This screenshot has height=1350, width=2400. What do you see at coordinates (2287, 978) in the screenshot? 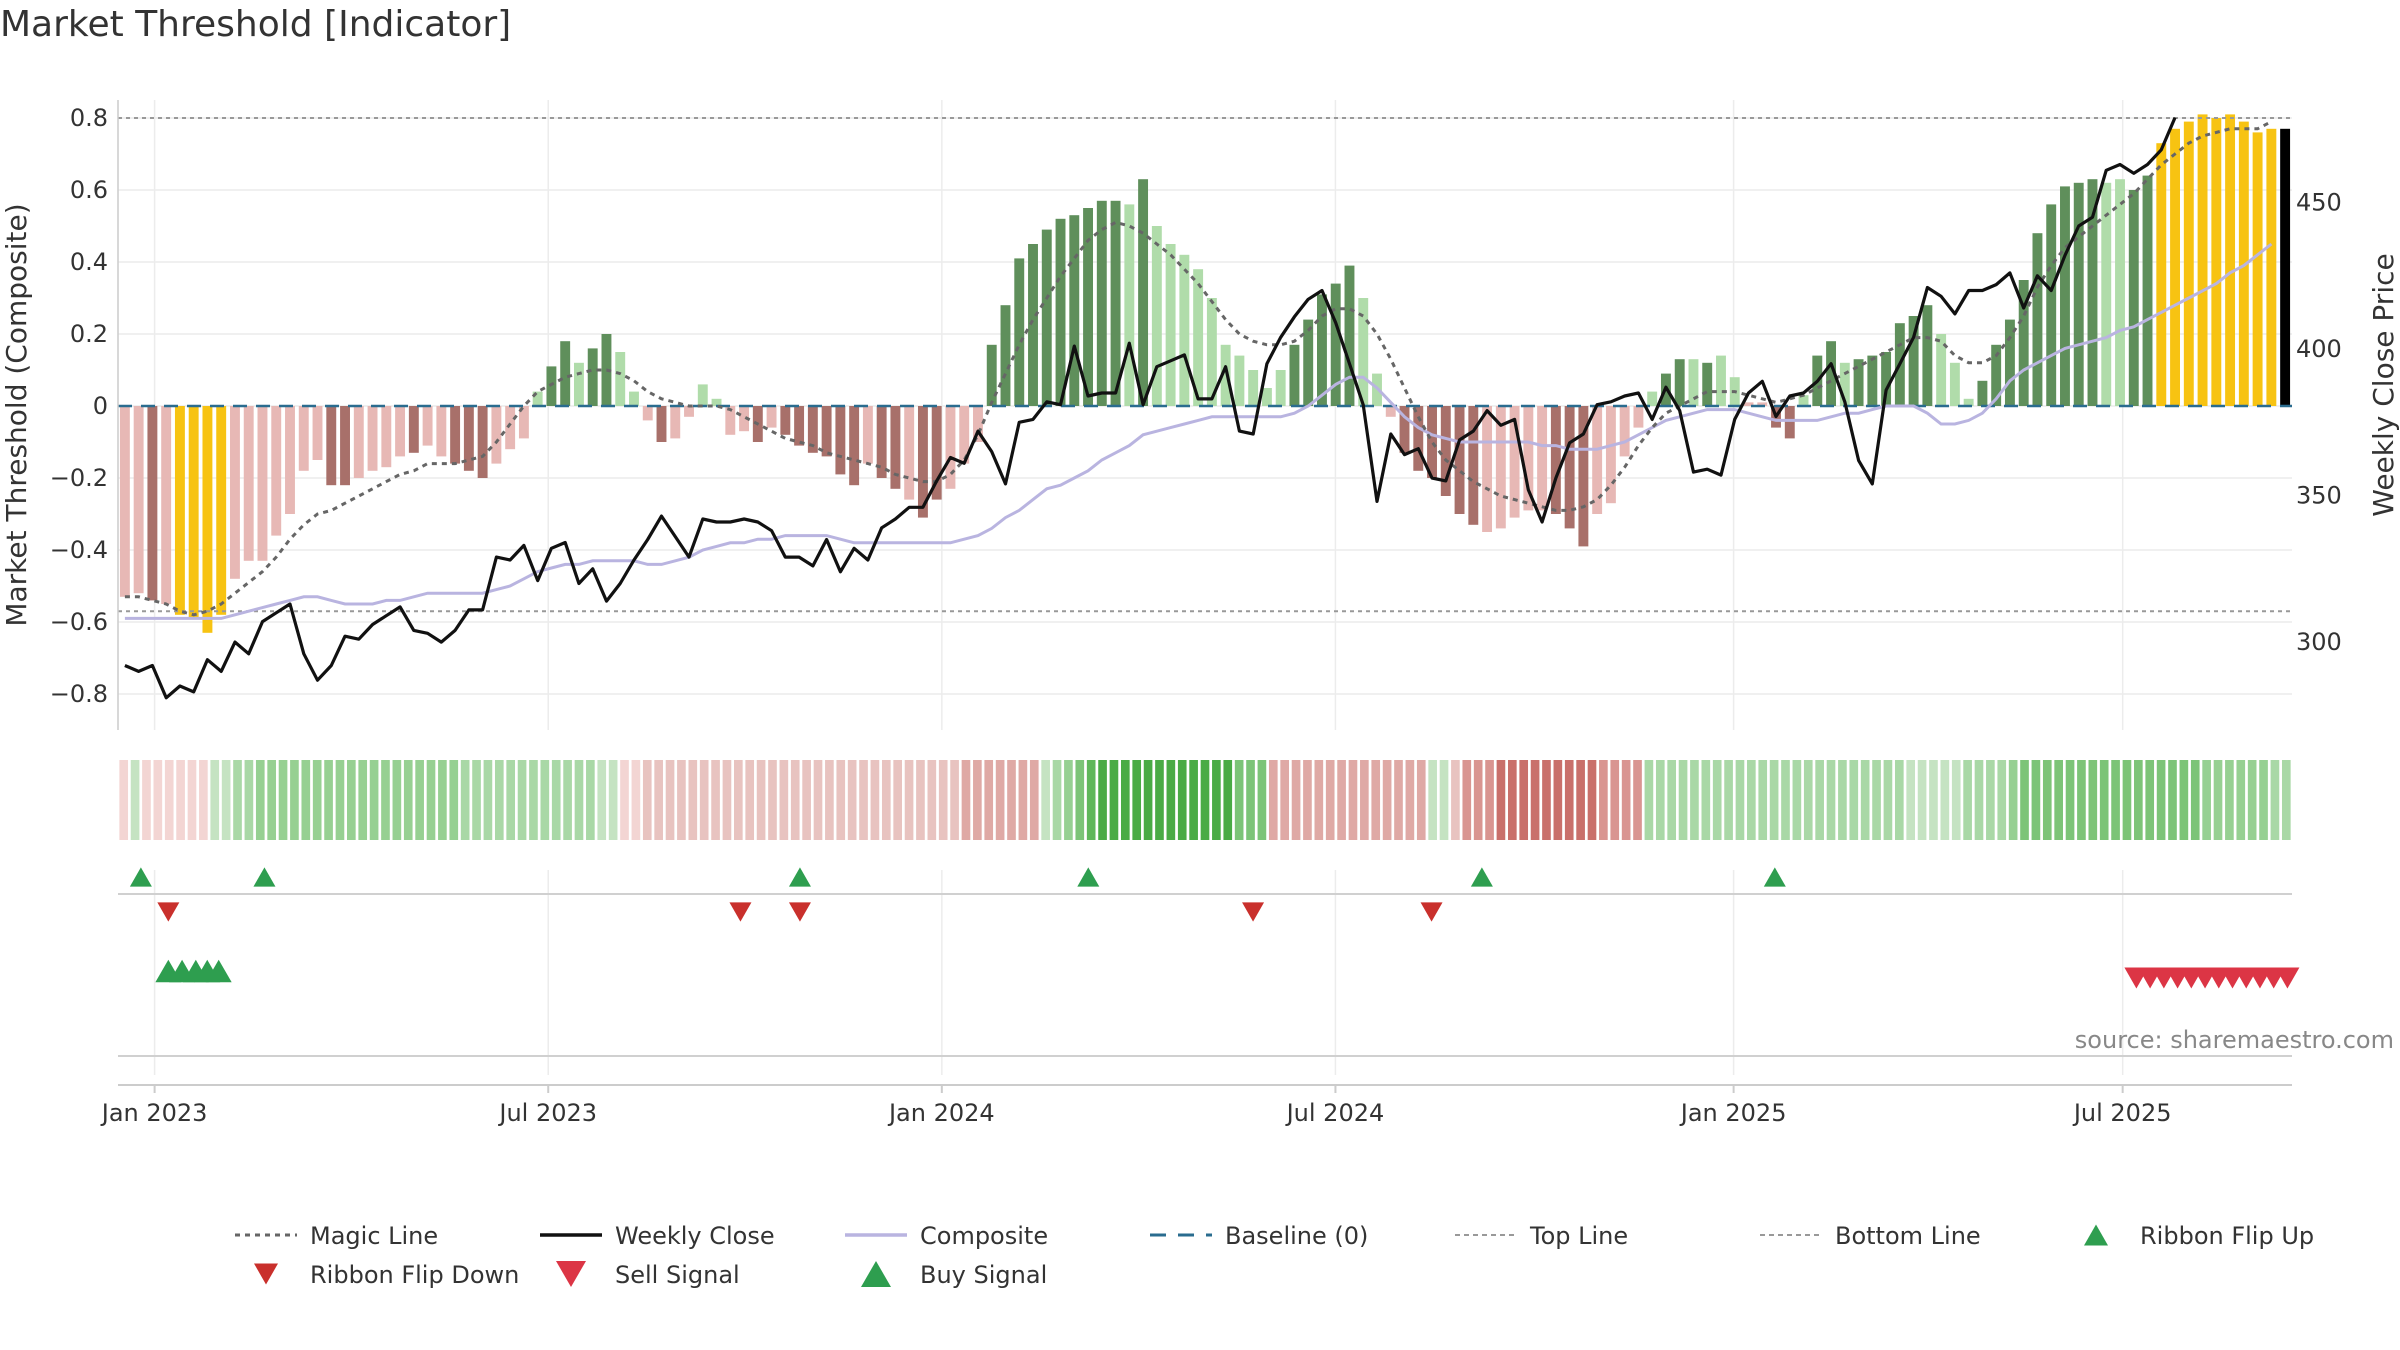
I see `sell-signal-marker` at bounding box center [2287, 978].